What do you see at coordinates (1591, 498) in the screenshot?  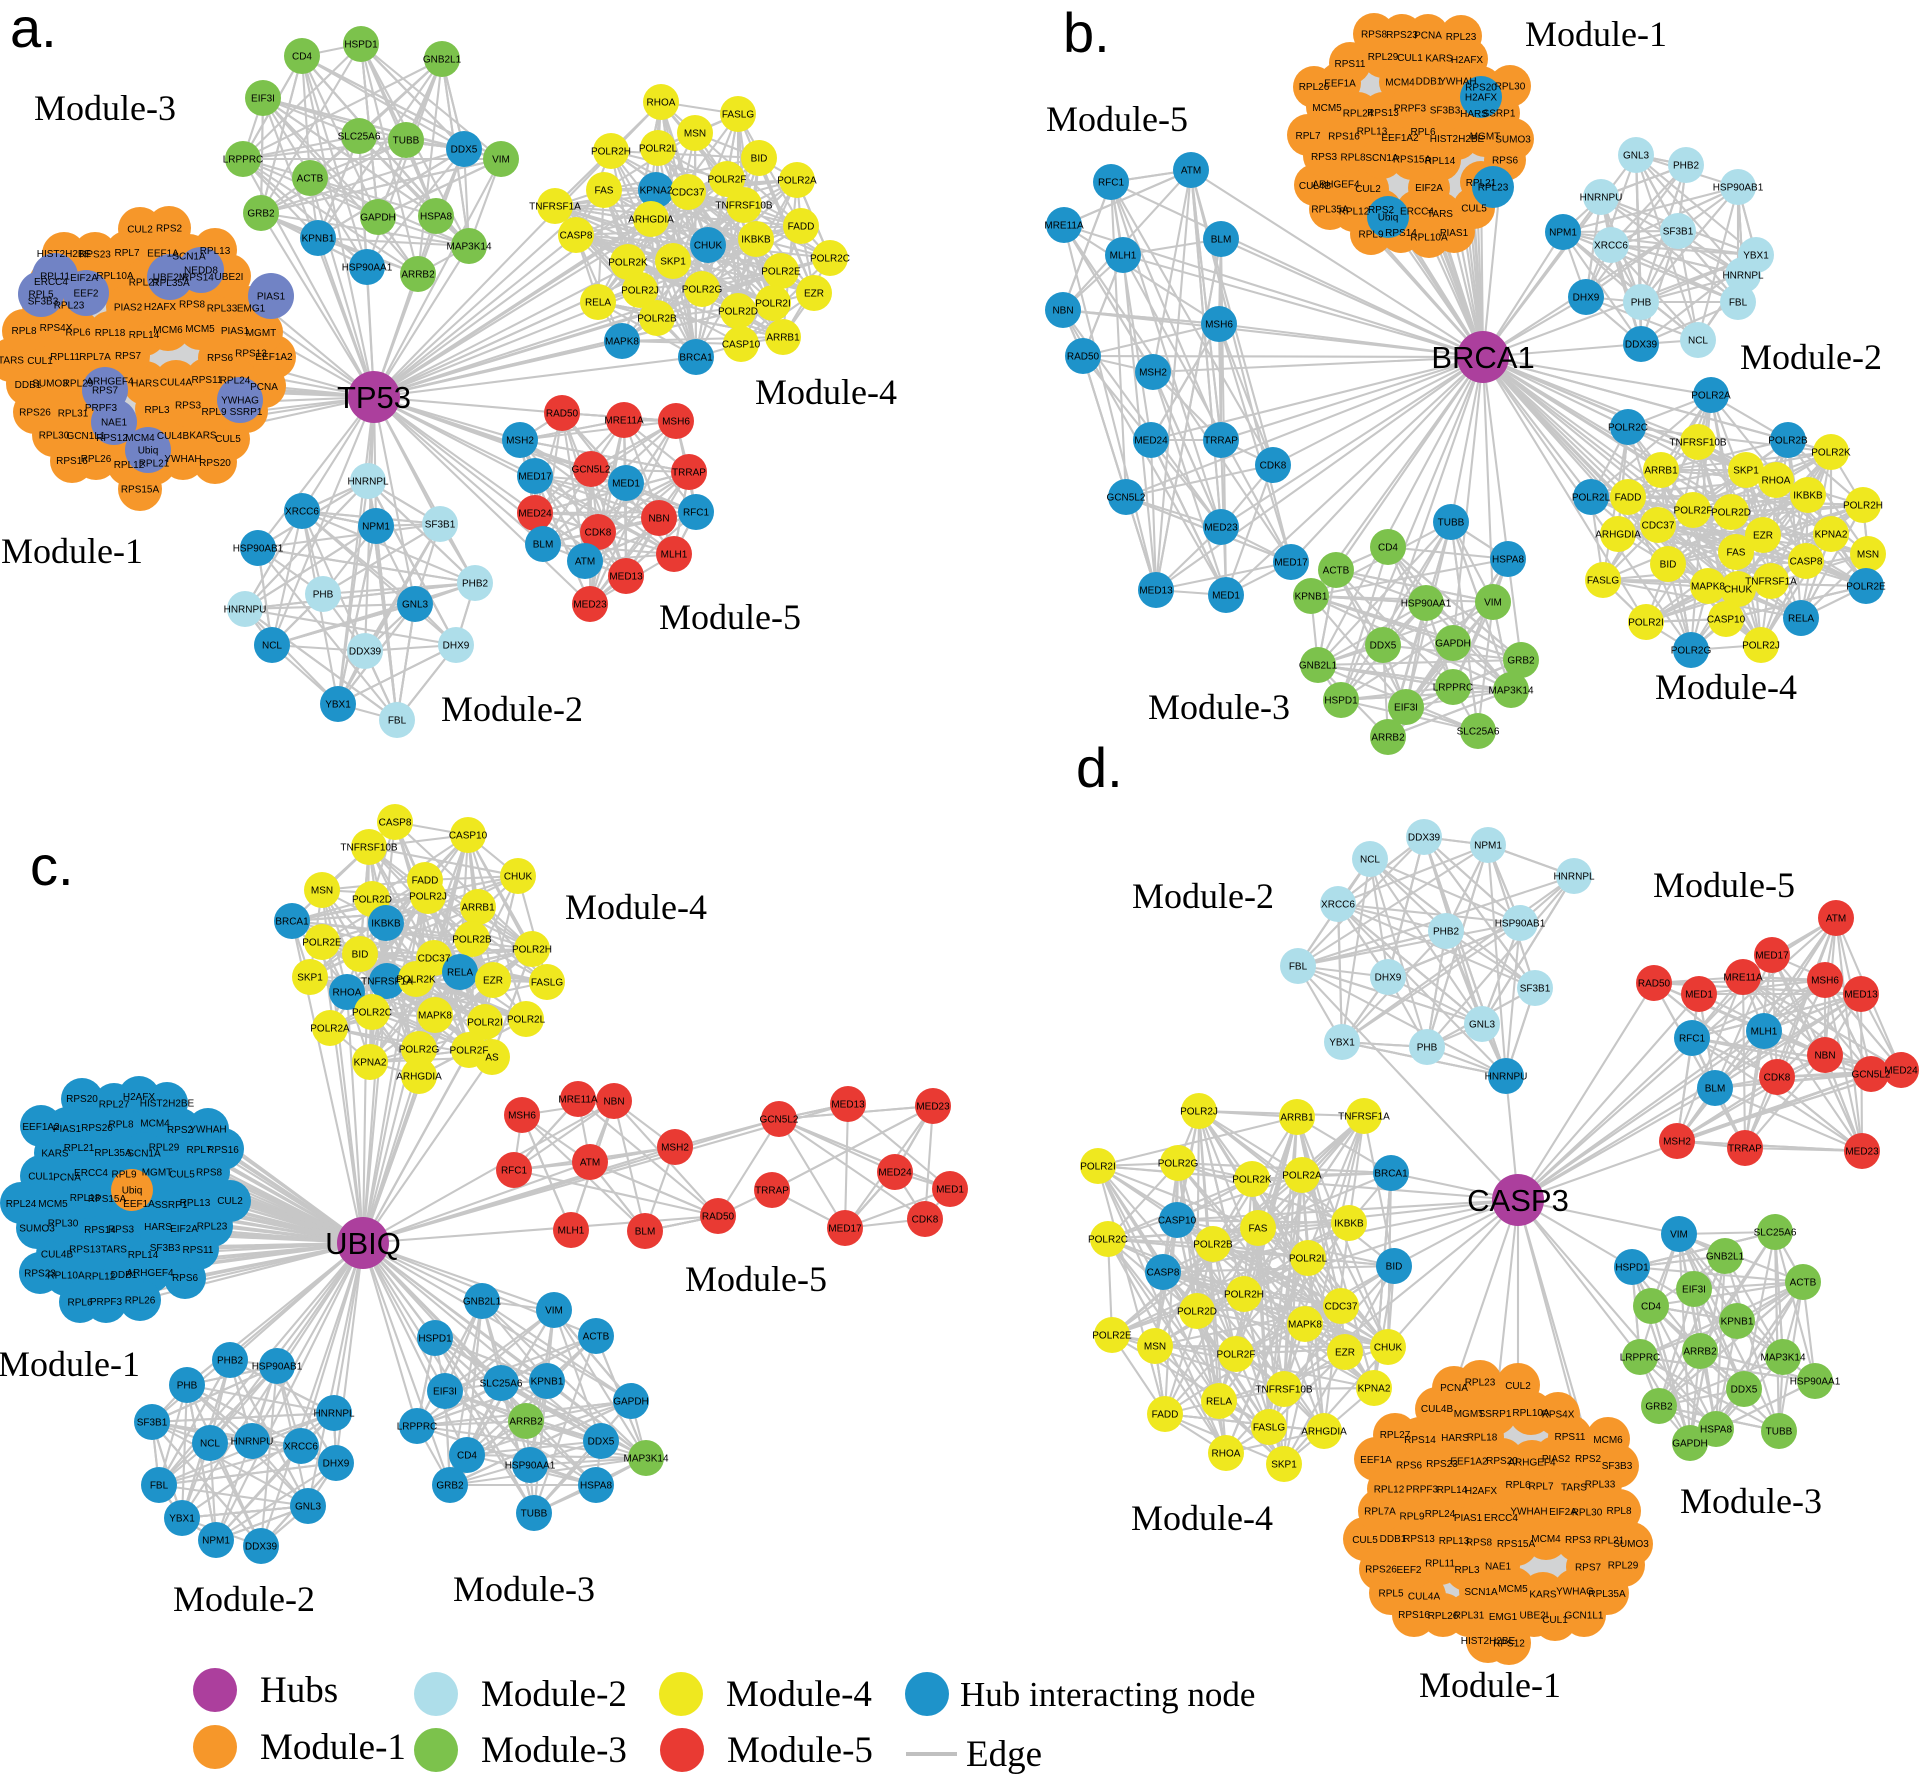 I see `svg-text: POLR2L` at bounding box center [1591, 498].